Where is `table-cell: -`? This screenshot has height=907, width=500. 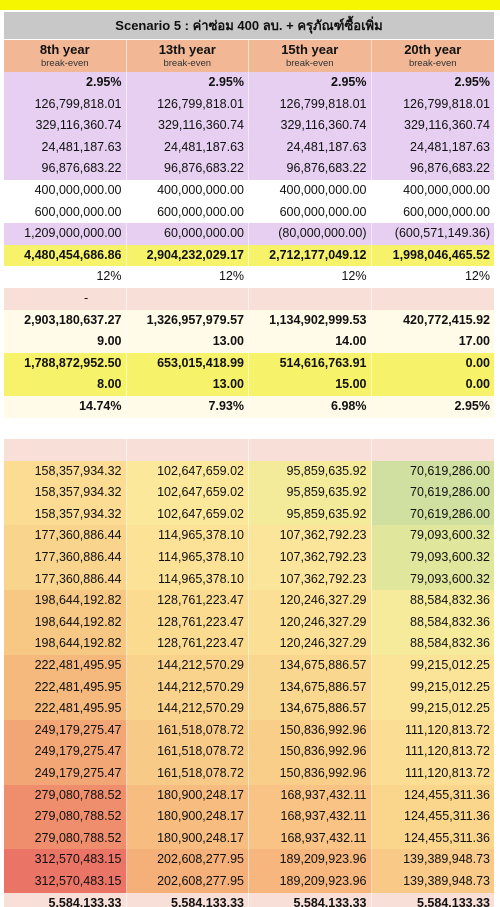 table-cell: - is located at coordinates (65, 298).